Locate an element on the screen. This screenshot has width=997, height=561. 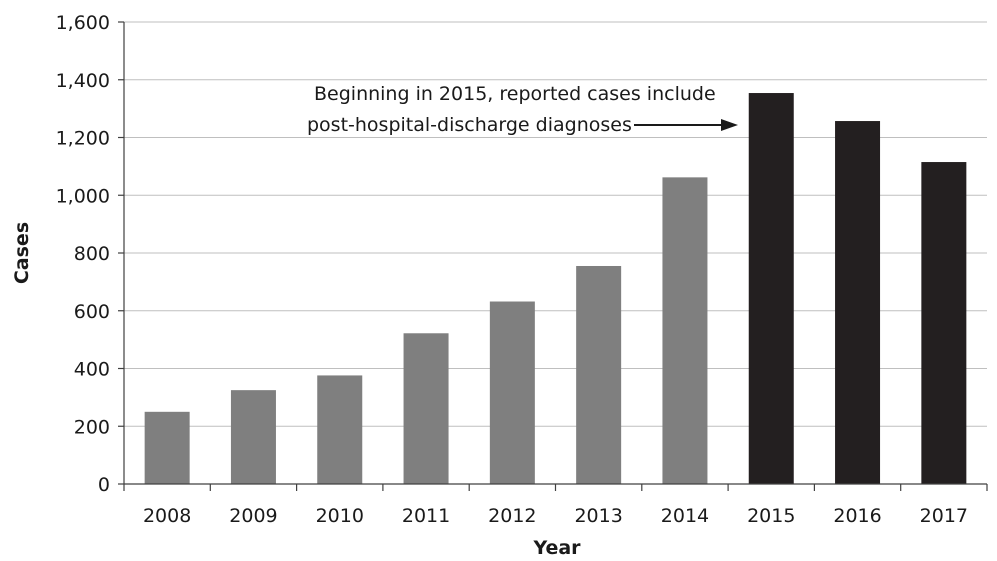
y-tick-label: 800 is located at coordinates (92, 254).